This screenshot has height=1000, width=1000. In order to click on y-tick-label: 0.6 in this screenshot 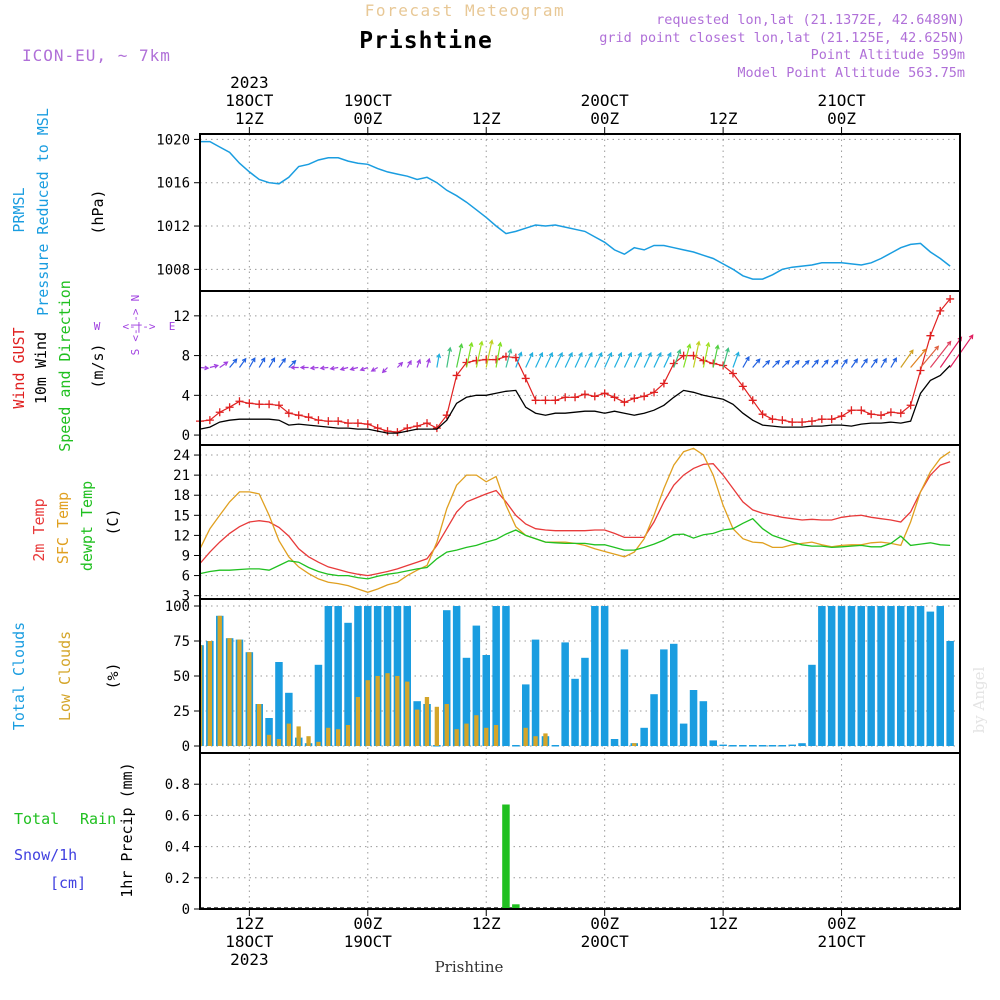, I will do `click(177, 816)`.